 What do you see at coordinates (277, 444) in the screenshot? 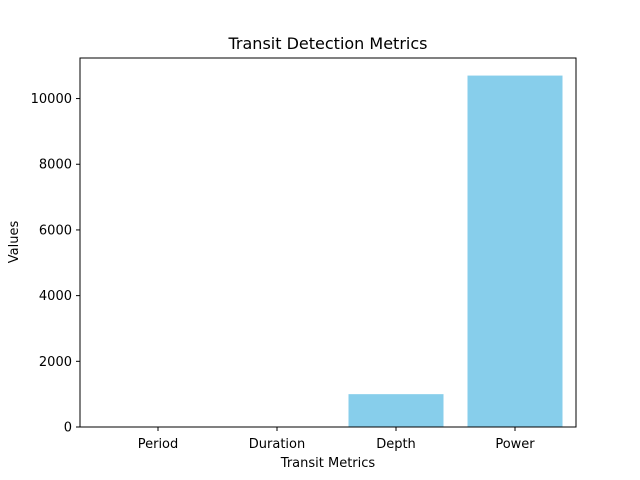
I see `x-tick-label: Duration` at bounding box center [277, 444].